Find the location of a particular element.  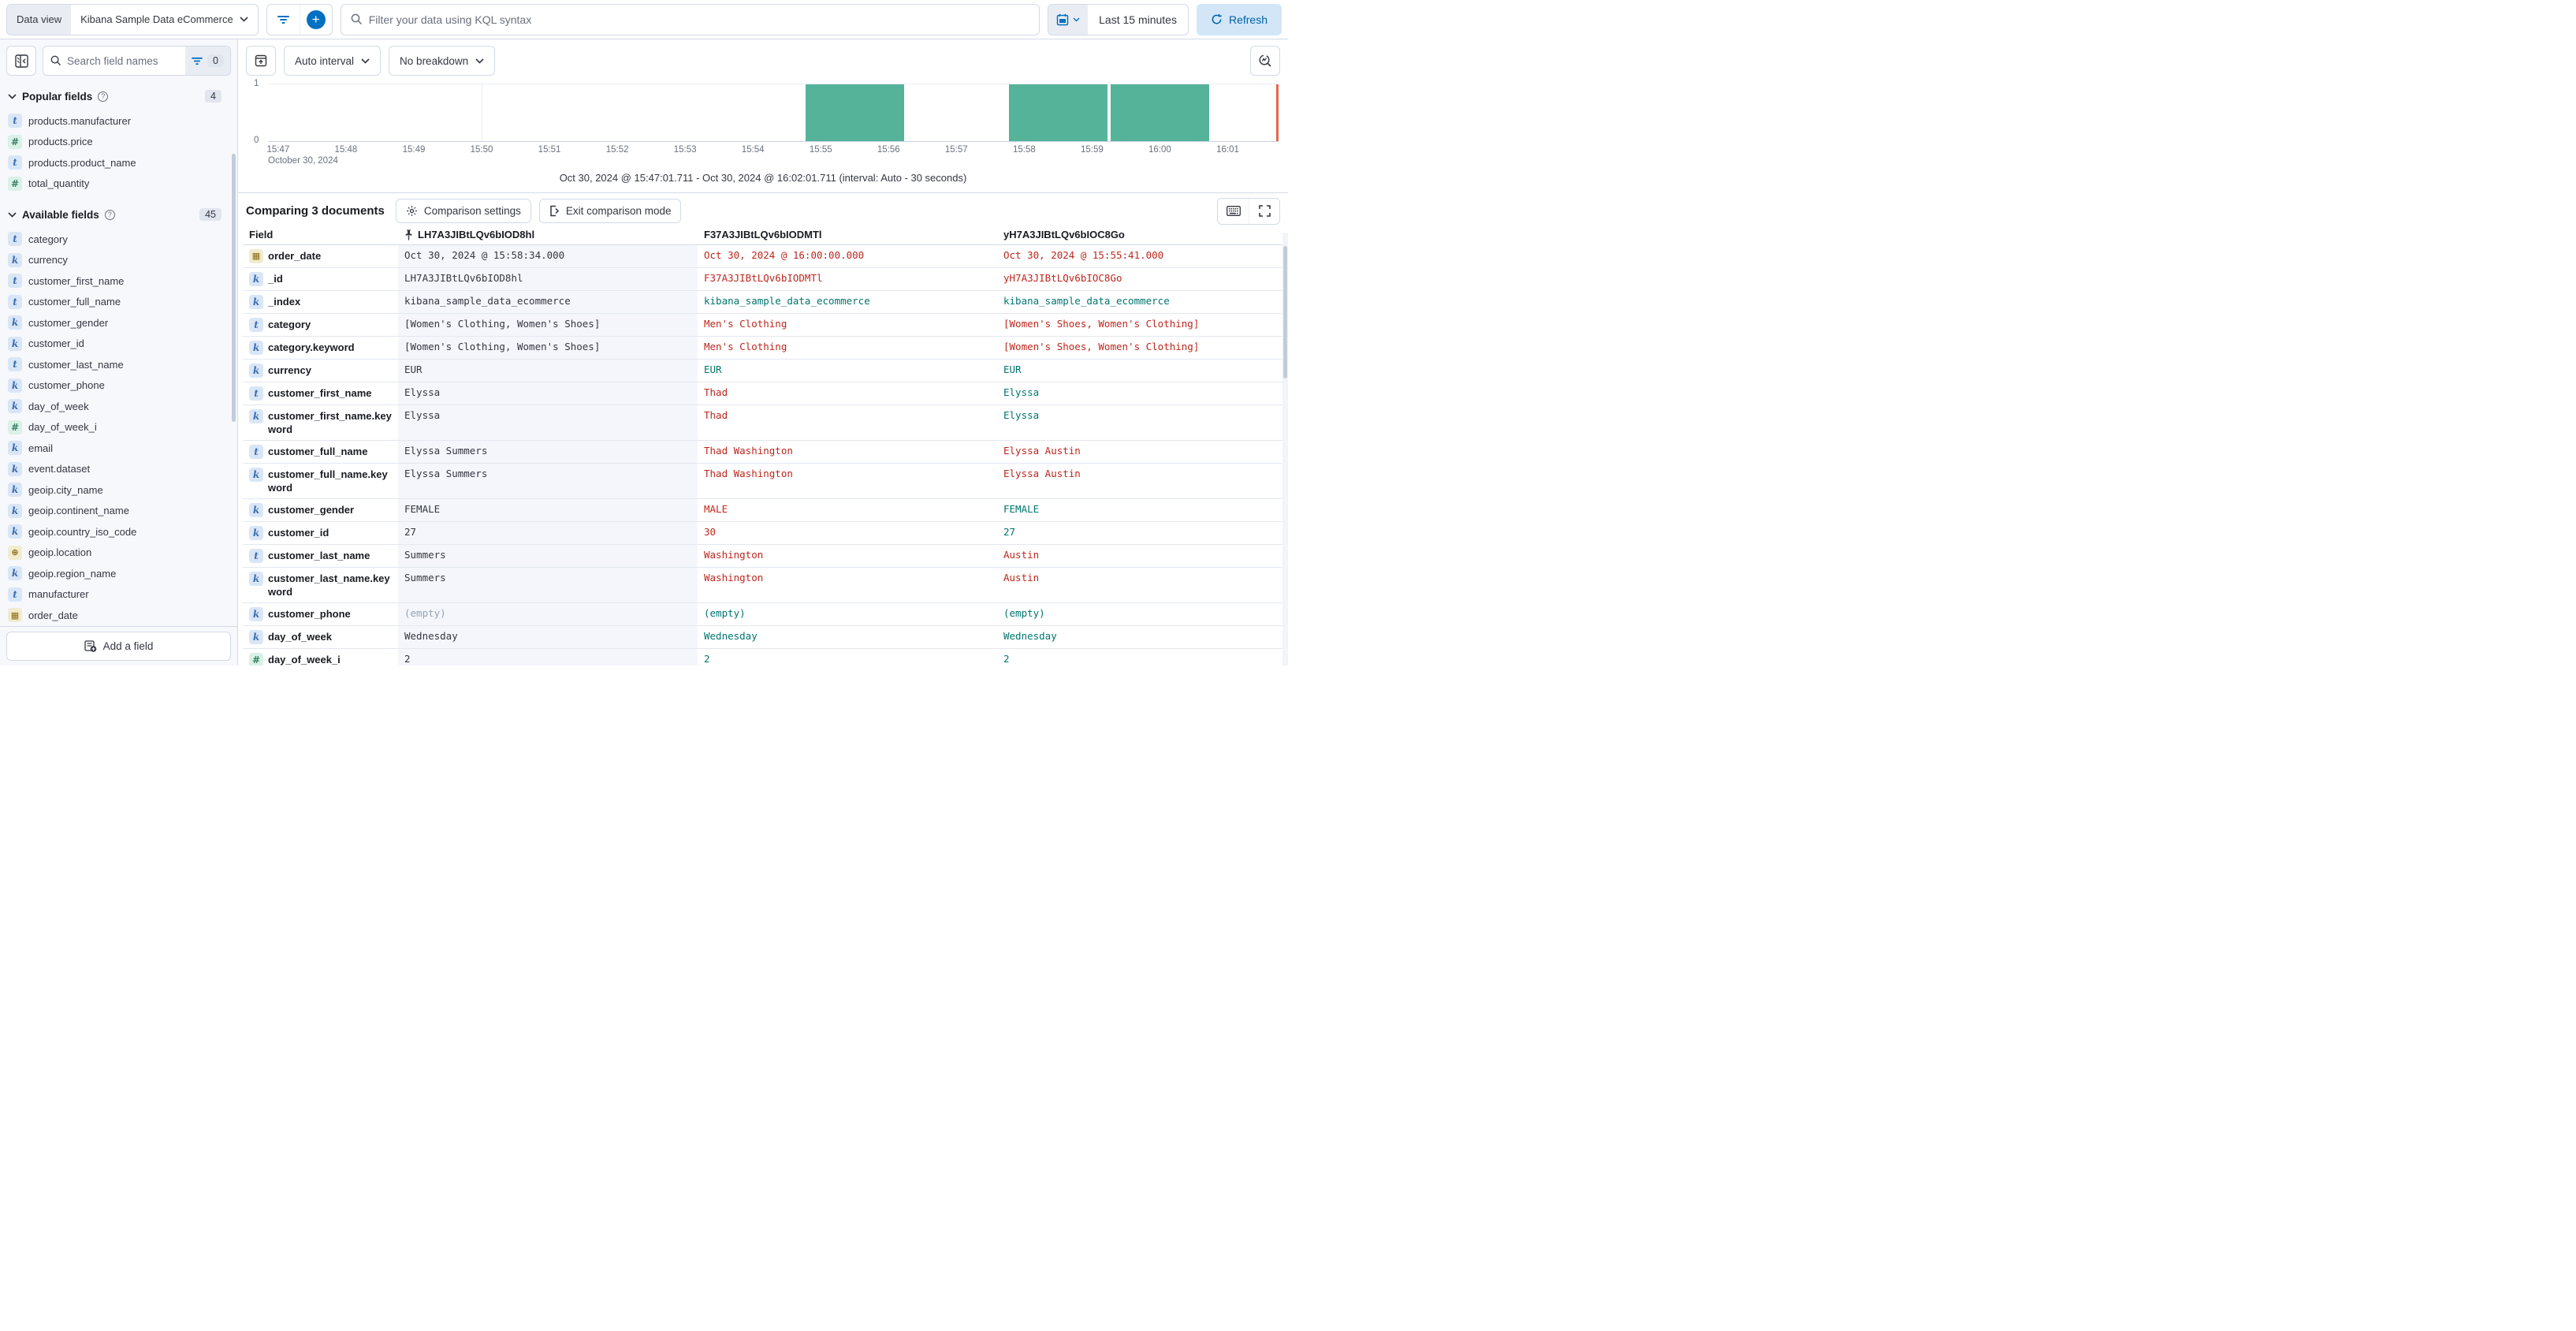

sidebar-field-item-products.product_name: t products.product_name is located at coordinates (118, 162).